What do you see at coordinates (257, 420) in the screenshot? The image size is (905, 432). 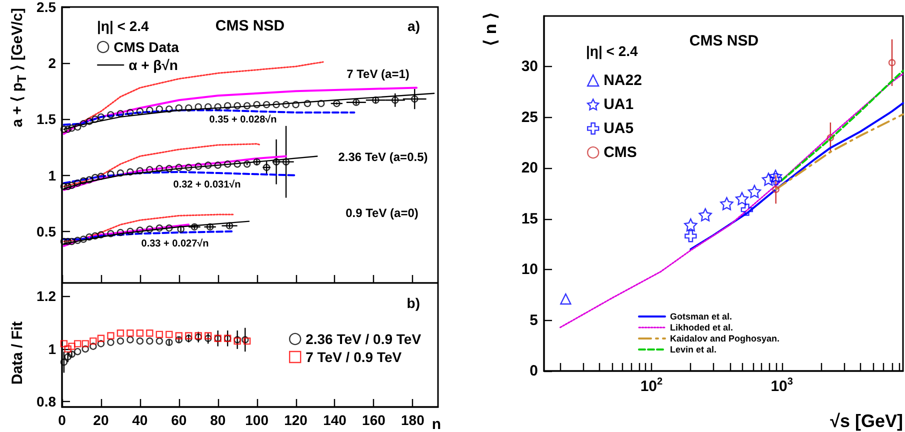 I see `x-tick-label: 100` at bounding box center [257, 420].